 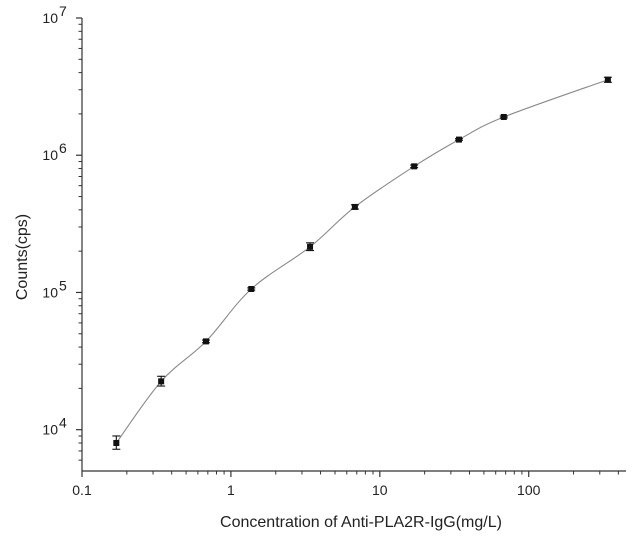 I want to click on y-tick-exponent: 5, so click(x=63, y=285).